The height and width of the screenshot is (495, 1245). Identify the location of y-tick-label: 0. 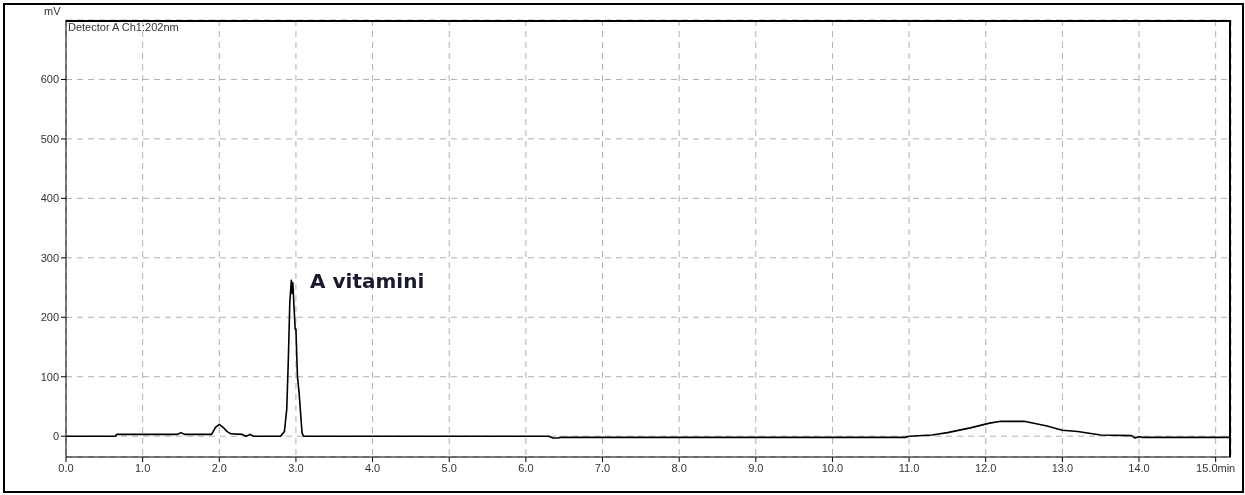
(55, 436).